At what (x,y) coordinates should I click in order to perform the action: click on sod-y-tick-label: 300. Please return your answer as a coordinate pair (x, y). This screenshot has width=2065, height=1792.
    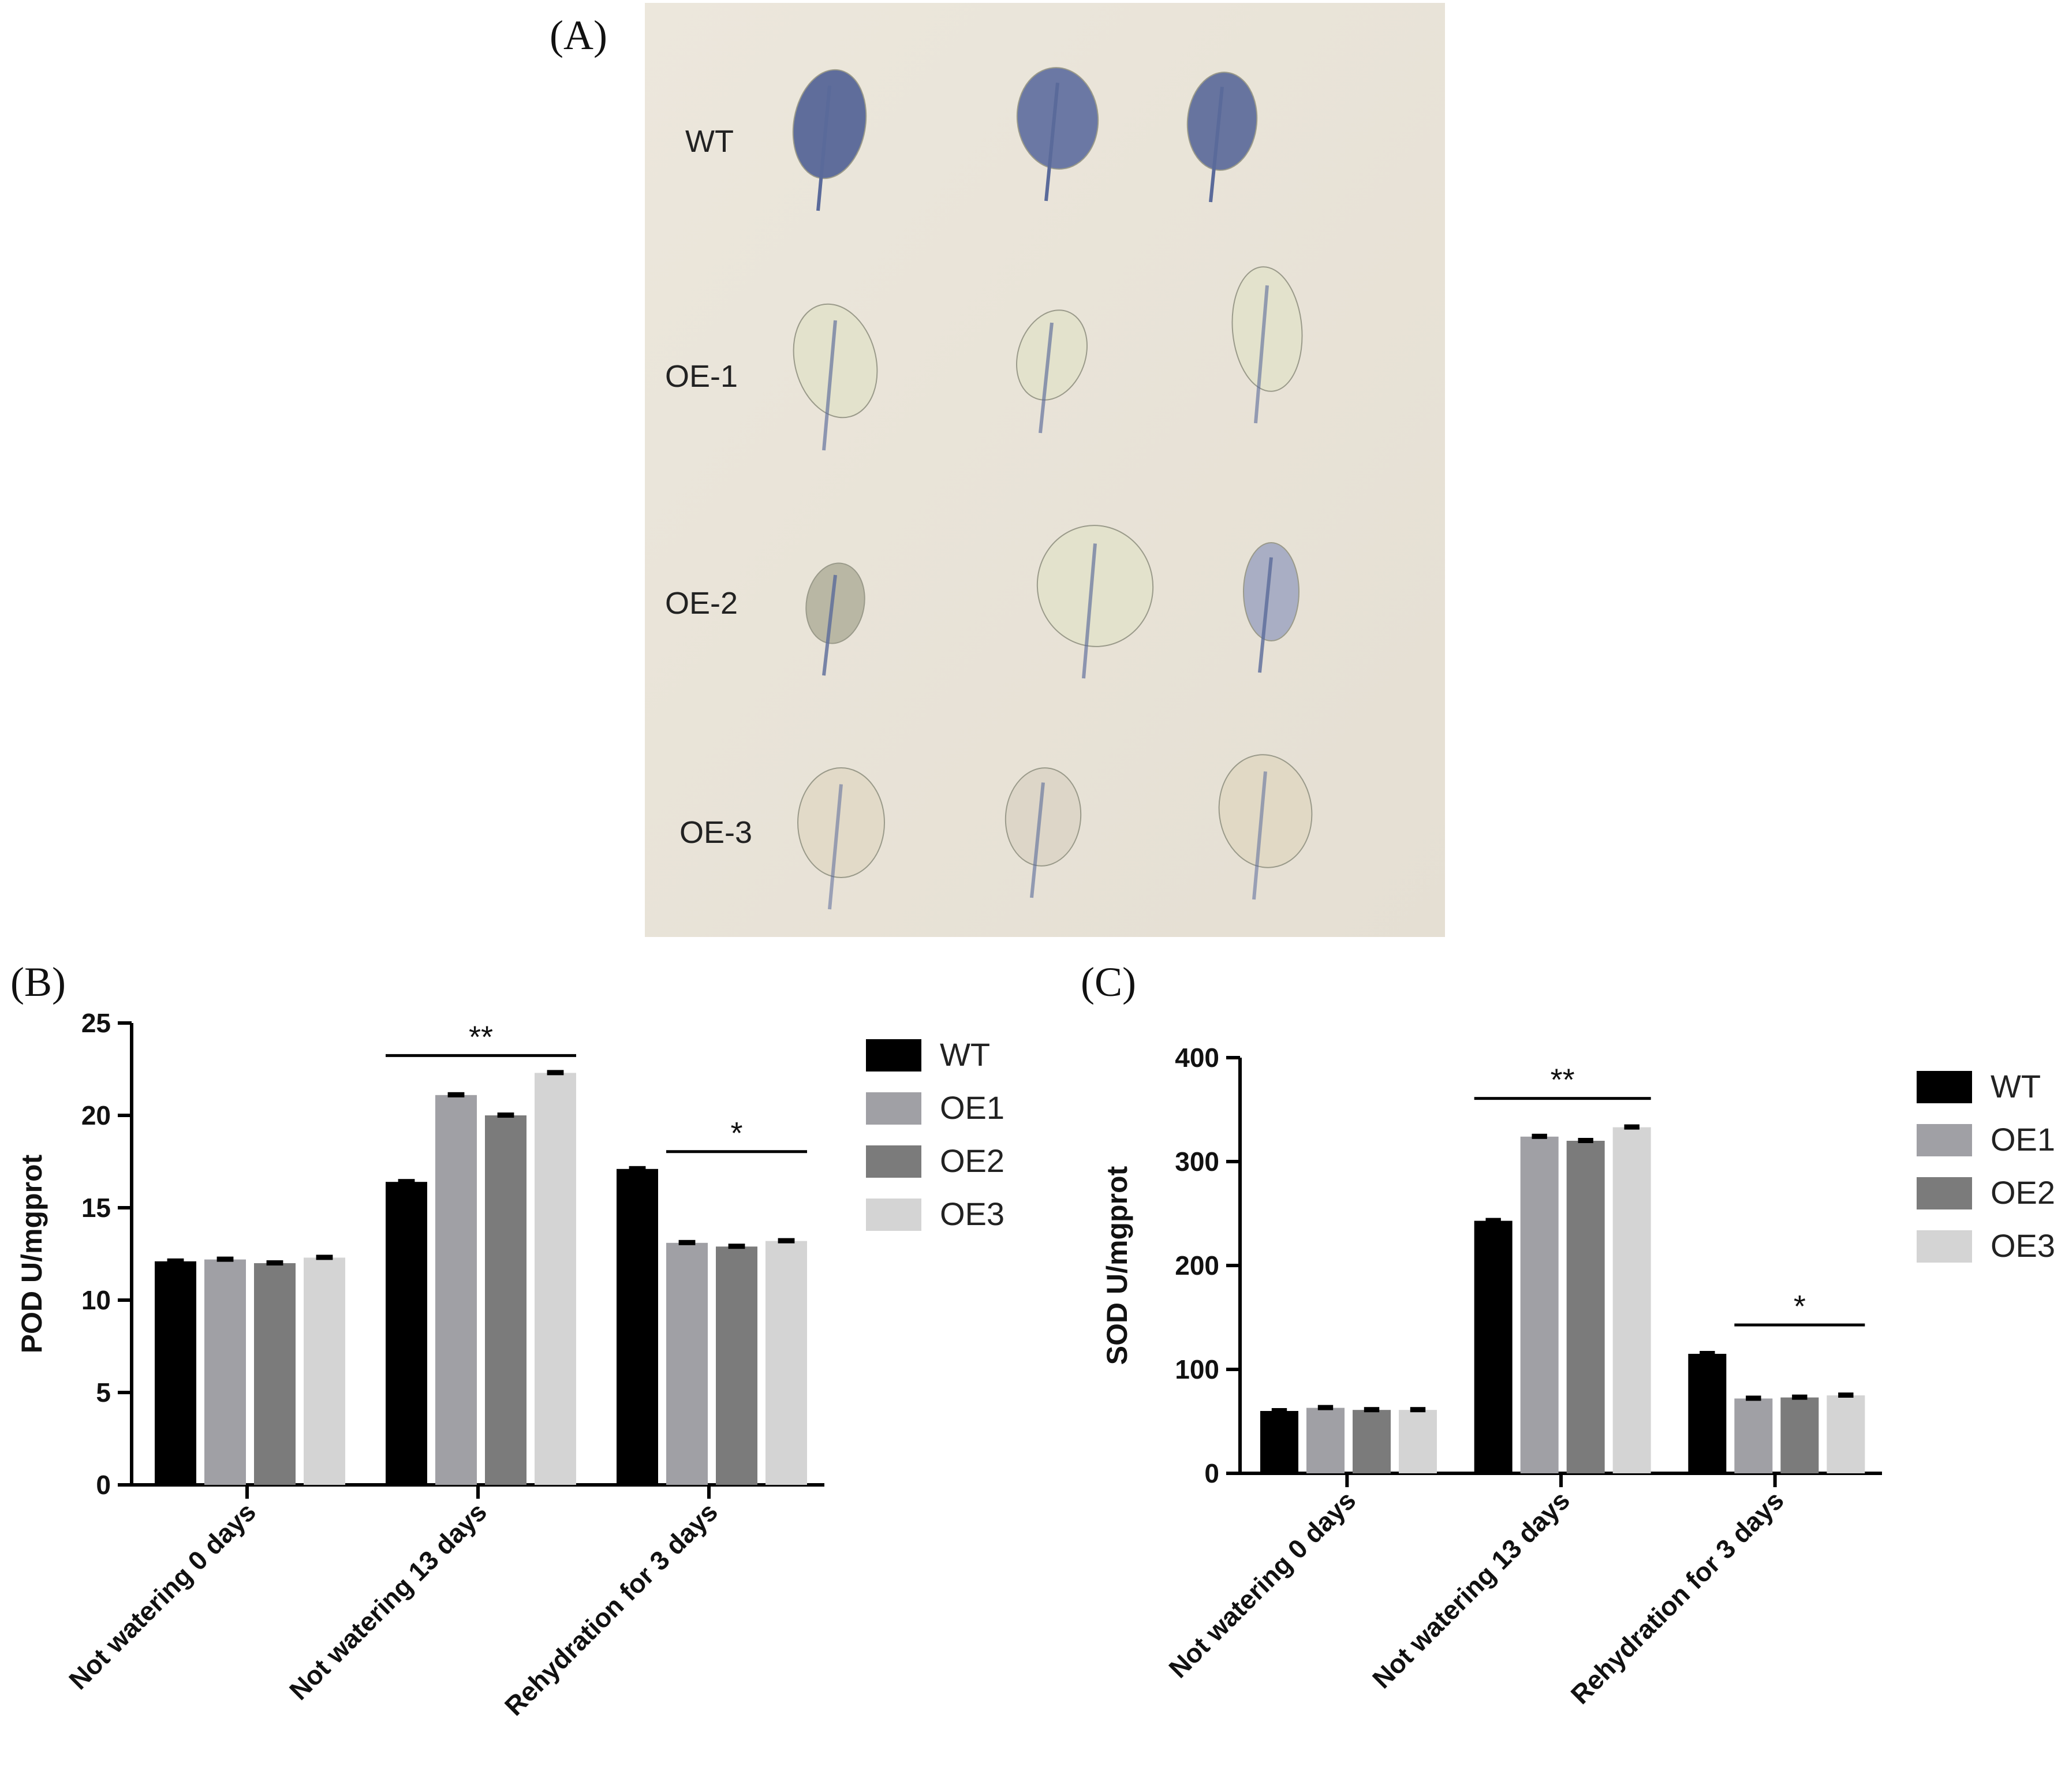
    Looking at the image, I should click on (1197, 1162).